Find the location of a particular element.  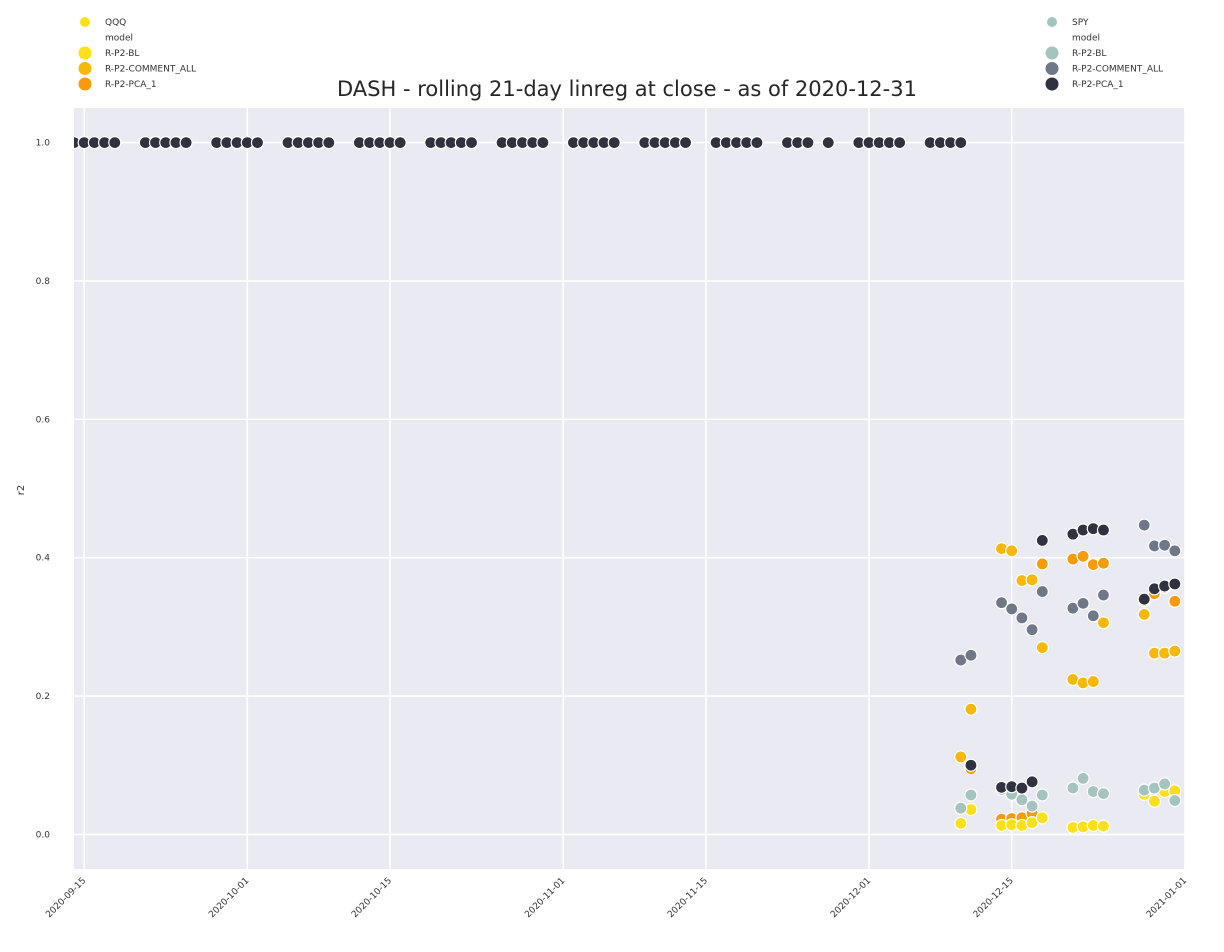

x-tick-label: 2020-11-15 is located at coordinates (688, 898).